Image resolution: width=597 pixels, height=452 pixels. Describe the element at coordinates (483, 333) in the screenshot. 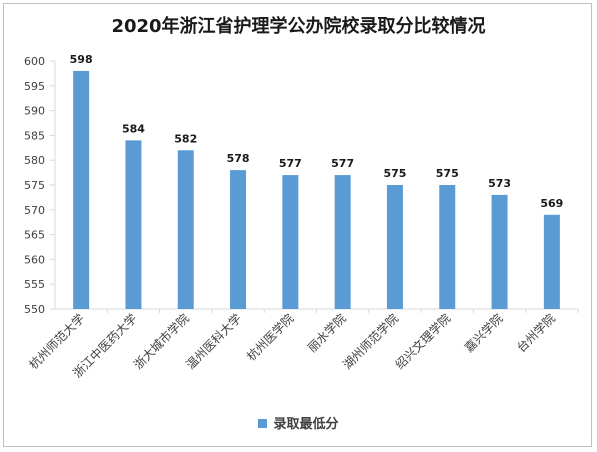

I see `x-tick-label: 嘉兴学院` at that location.